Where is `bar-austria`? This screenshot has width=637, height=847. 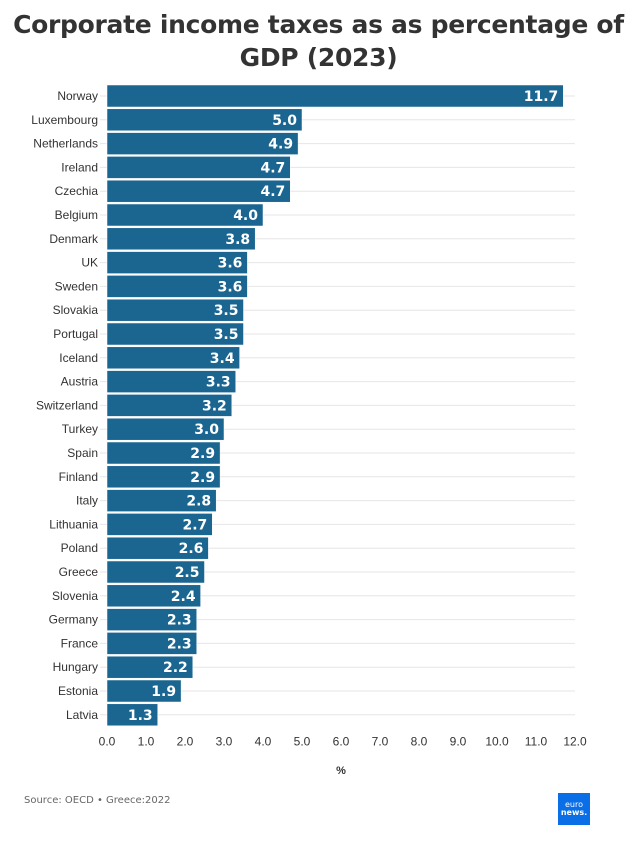 bar-austria is located at coordinates (171, 381).